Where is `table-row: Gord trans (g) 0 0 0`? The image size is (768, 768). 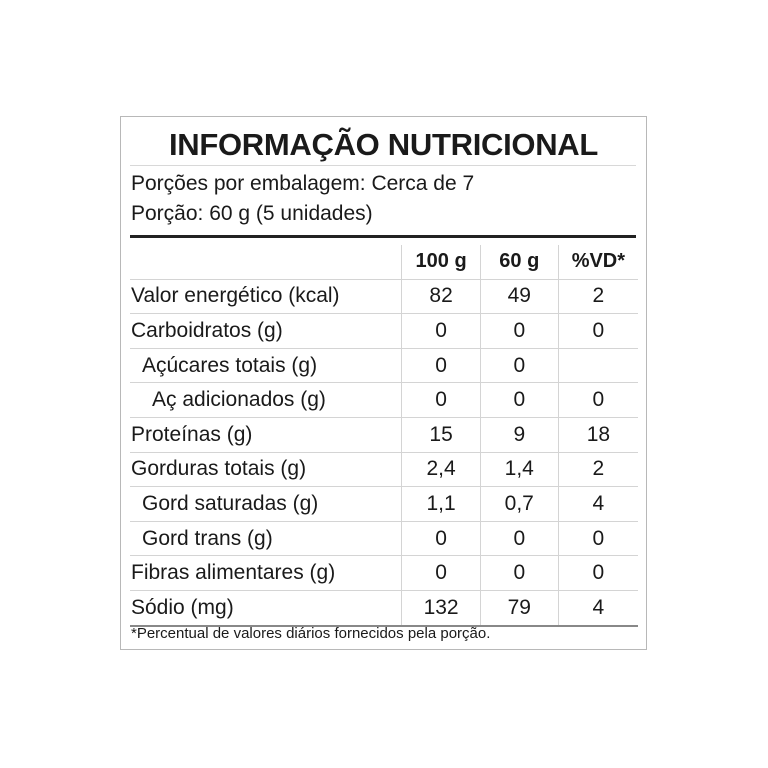
table-row: Gord trans (g) 0 0 0 is located at coordinates (384, 539).